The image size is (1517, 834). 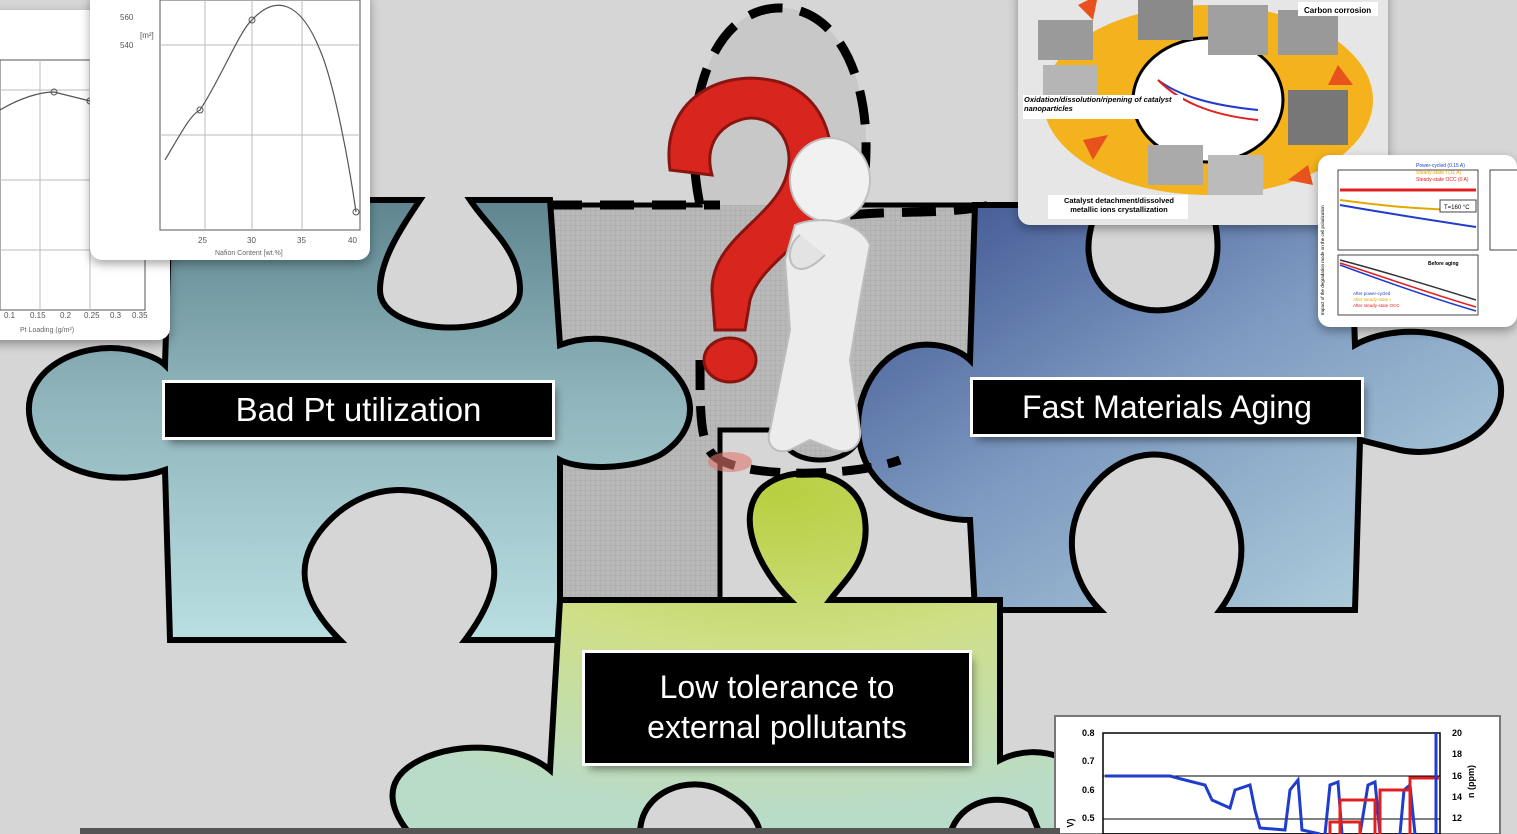 What do you see at coordinates (301, 240) in the screenshot?
I see `x-tick: 35` at bounding box center [301, 240].